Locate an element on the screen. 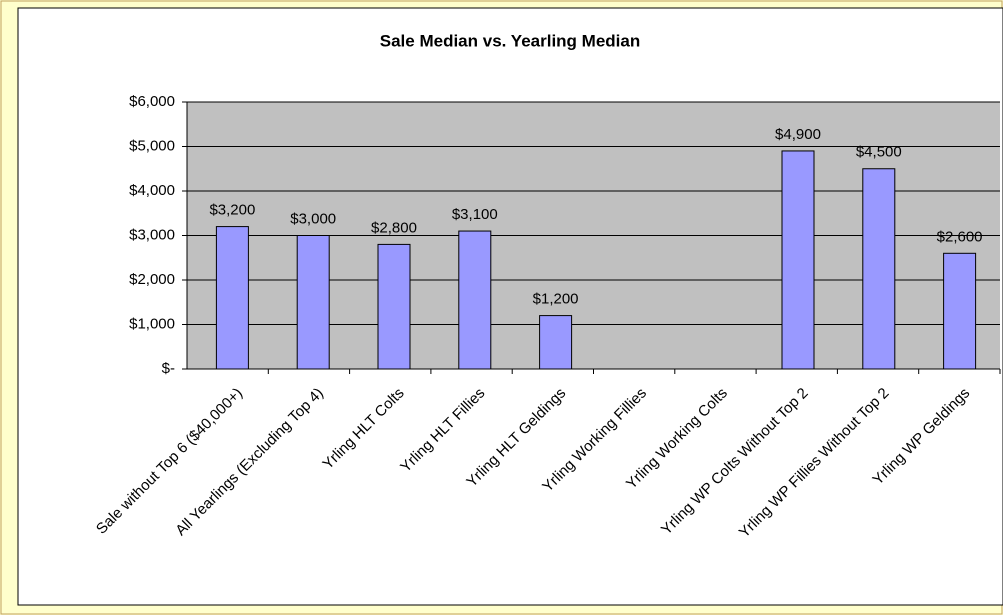  data-label: $3,100 is located at coordinates (475, 214).